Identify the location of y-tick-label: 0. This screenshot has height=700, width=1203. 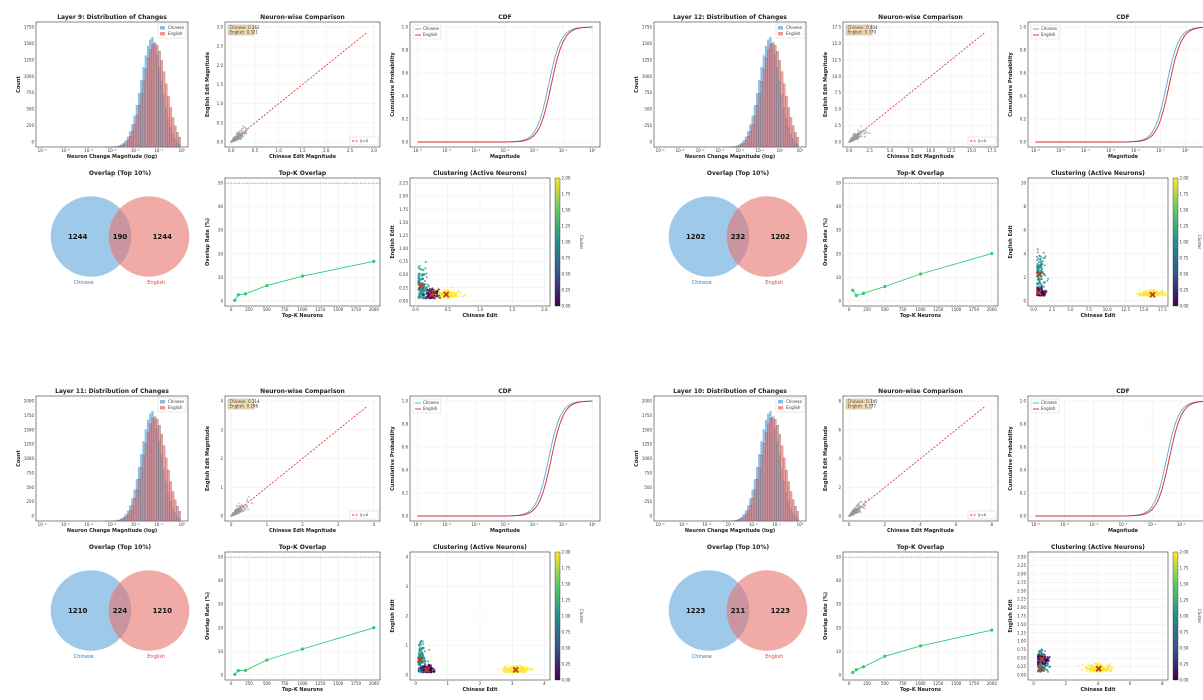
(650, 516).